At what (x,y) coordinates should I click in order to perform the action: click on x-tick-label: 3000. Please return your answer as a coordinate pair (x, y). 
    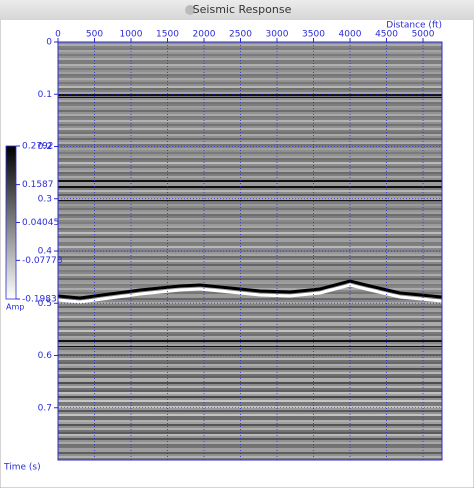
    Looking at the image, I should click on (277, 35).